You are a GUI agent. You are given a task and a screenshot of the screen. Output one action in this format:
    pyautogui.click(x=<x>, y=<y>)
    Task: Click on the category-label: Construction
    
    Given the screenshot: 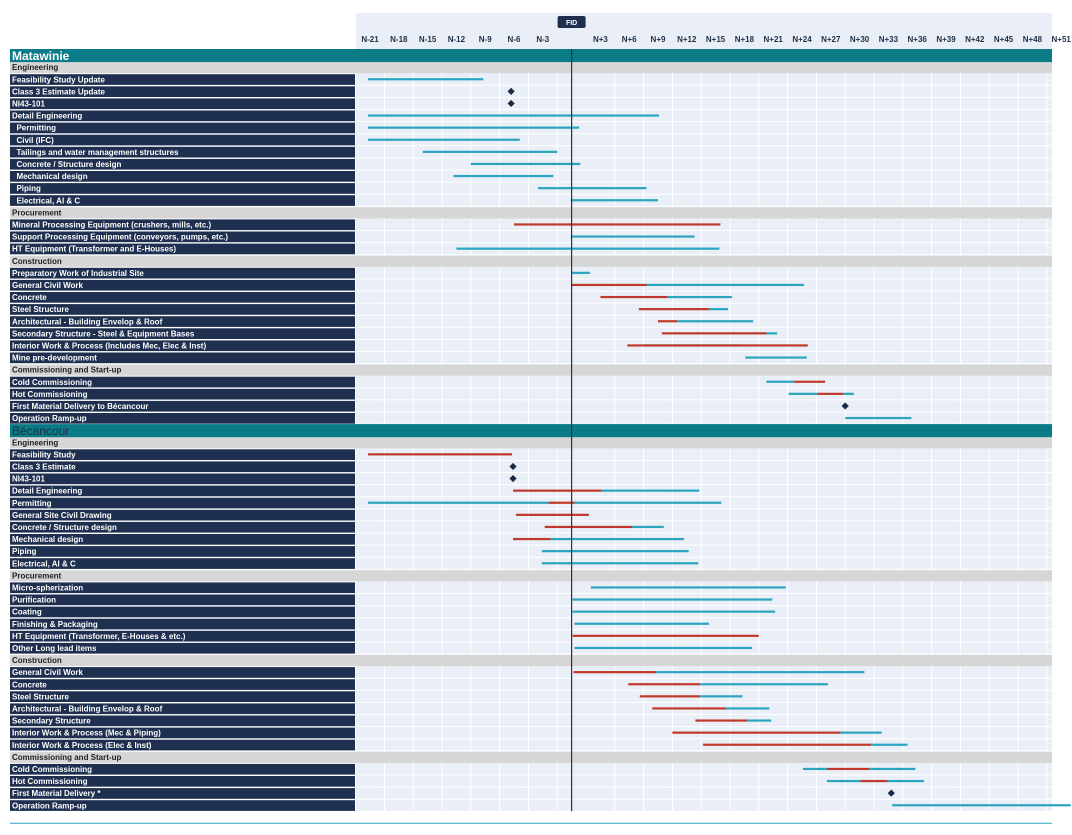 What is the action you would take?
    pyautogui.click(x=37, y=660)
    